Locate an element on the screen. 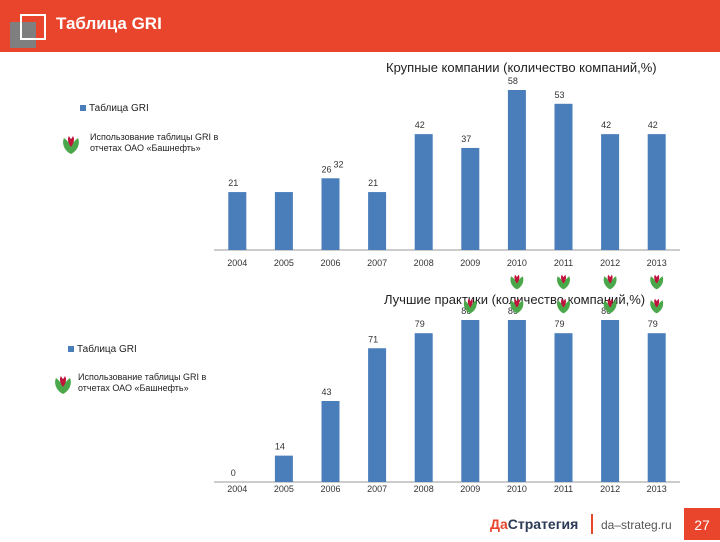 This screenshot has height=542, width=720. chart-2-data-label-2012: 86 is located at coordinates (606, 311).